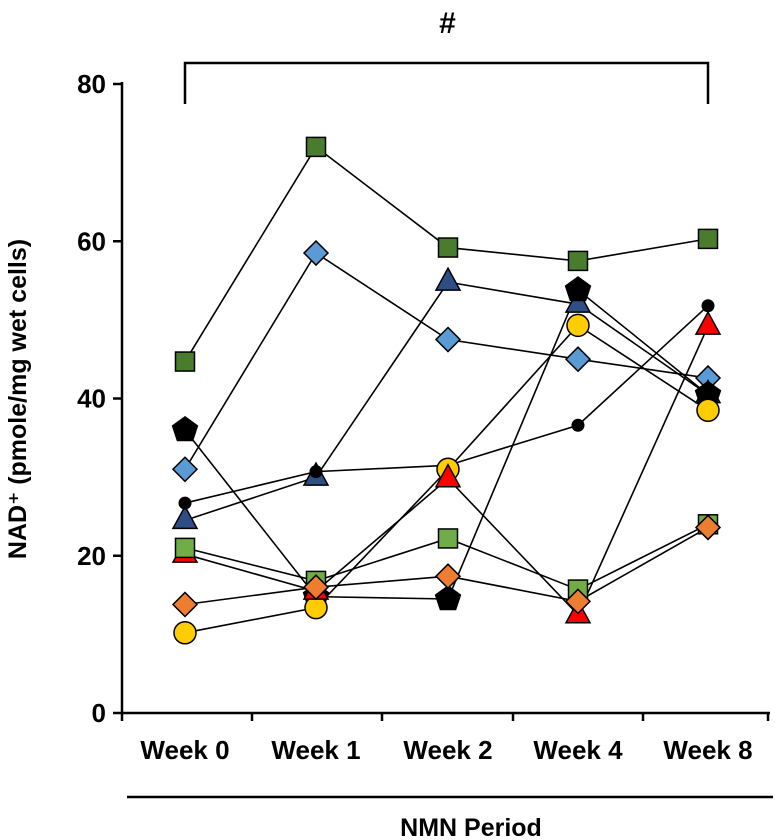 Image resolution: width=775 pixels, height=840 pixels. Describe the element at coordinates (91, 241) in the screenshot. I see `y-tick-label: 60` at that location.